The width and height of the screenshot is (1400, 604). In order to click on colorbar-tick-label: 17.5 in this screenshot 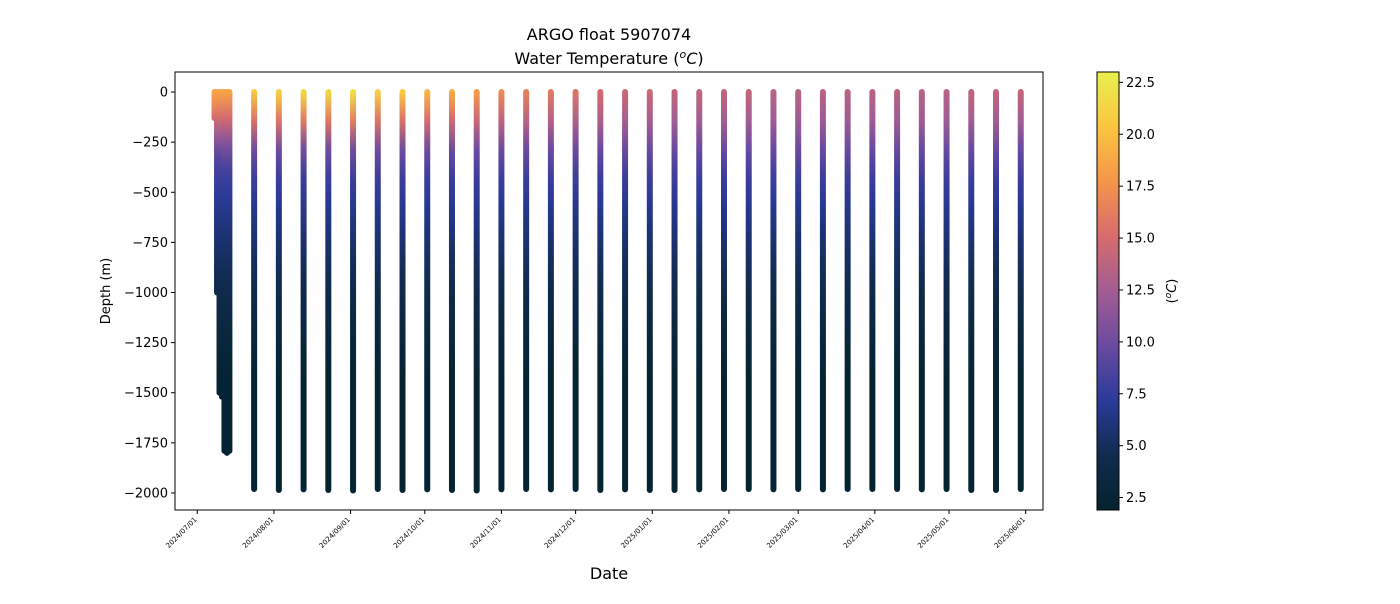, I will do `click(1140, 187)`.